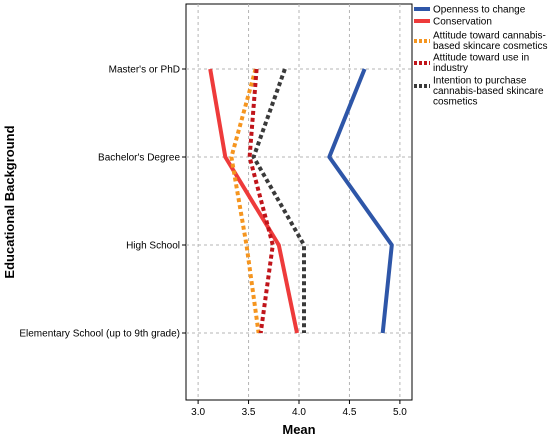  Describe the element at coordinates (462, 22) in the screenshot. I see `legend-label: Conservation` at that location.